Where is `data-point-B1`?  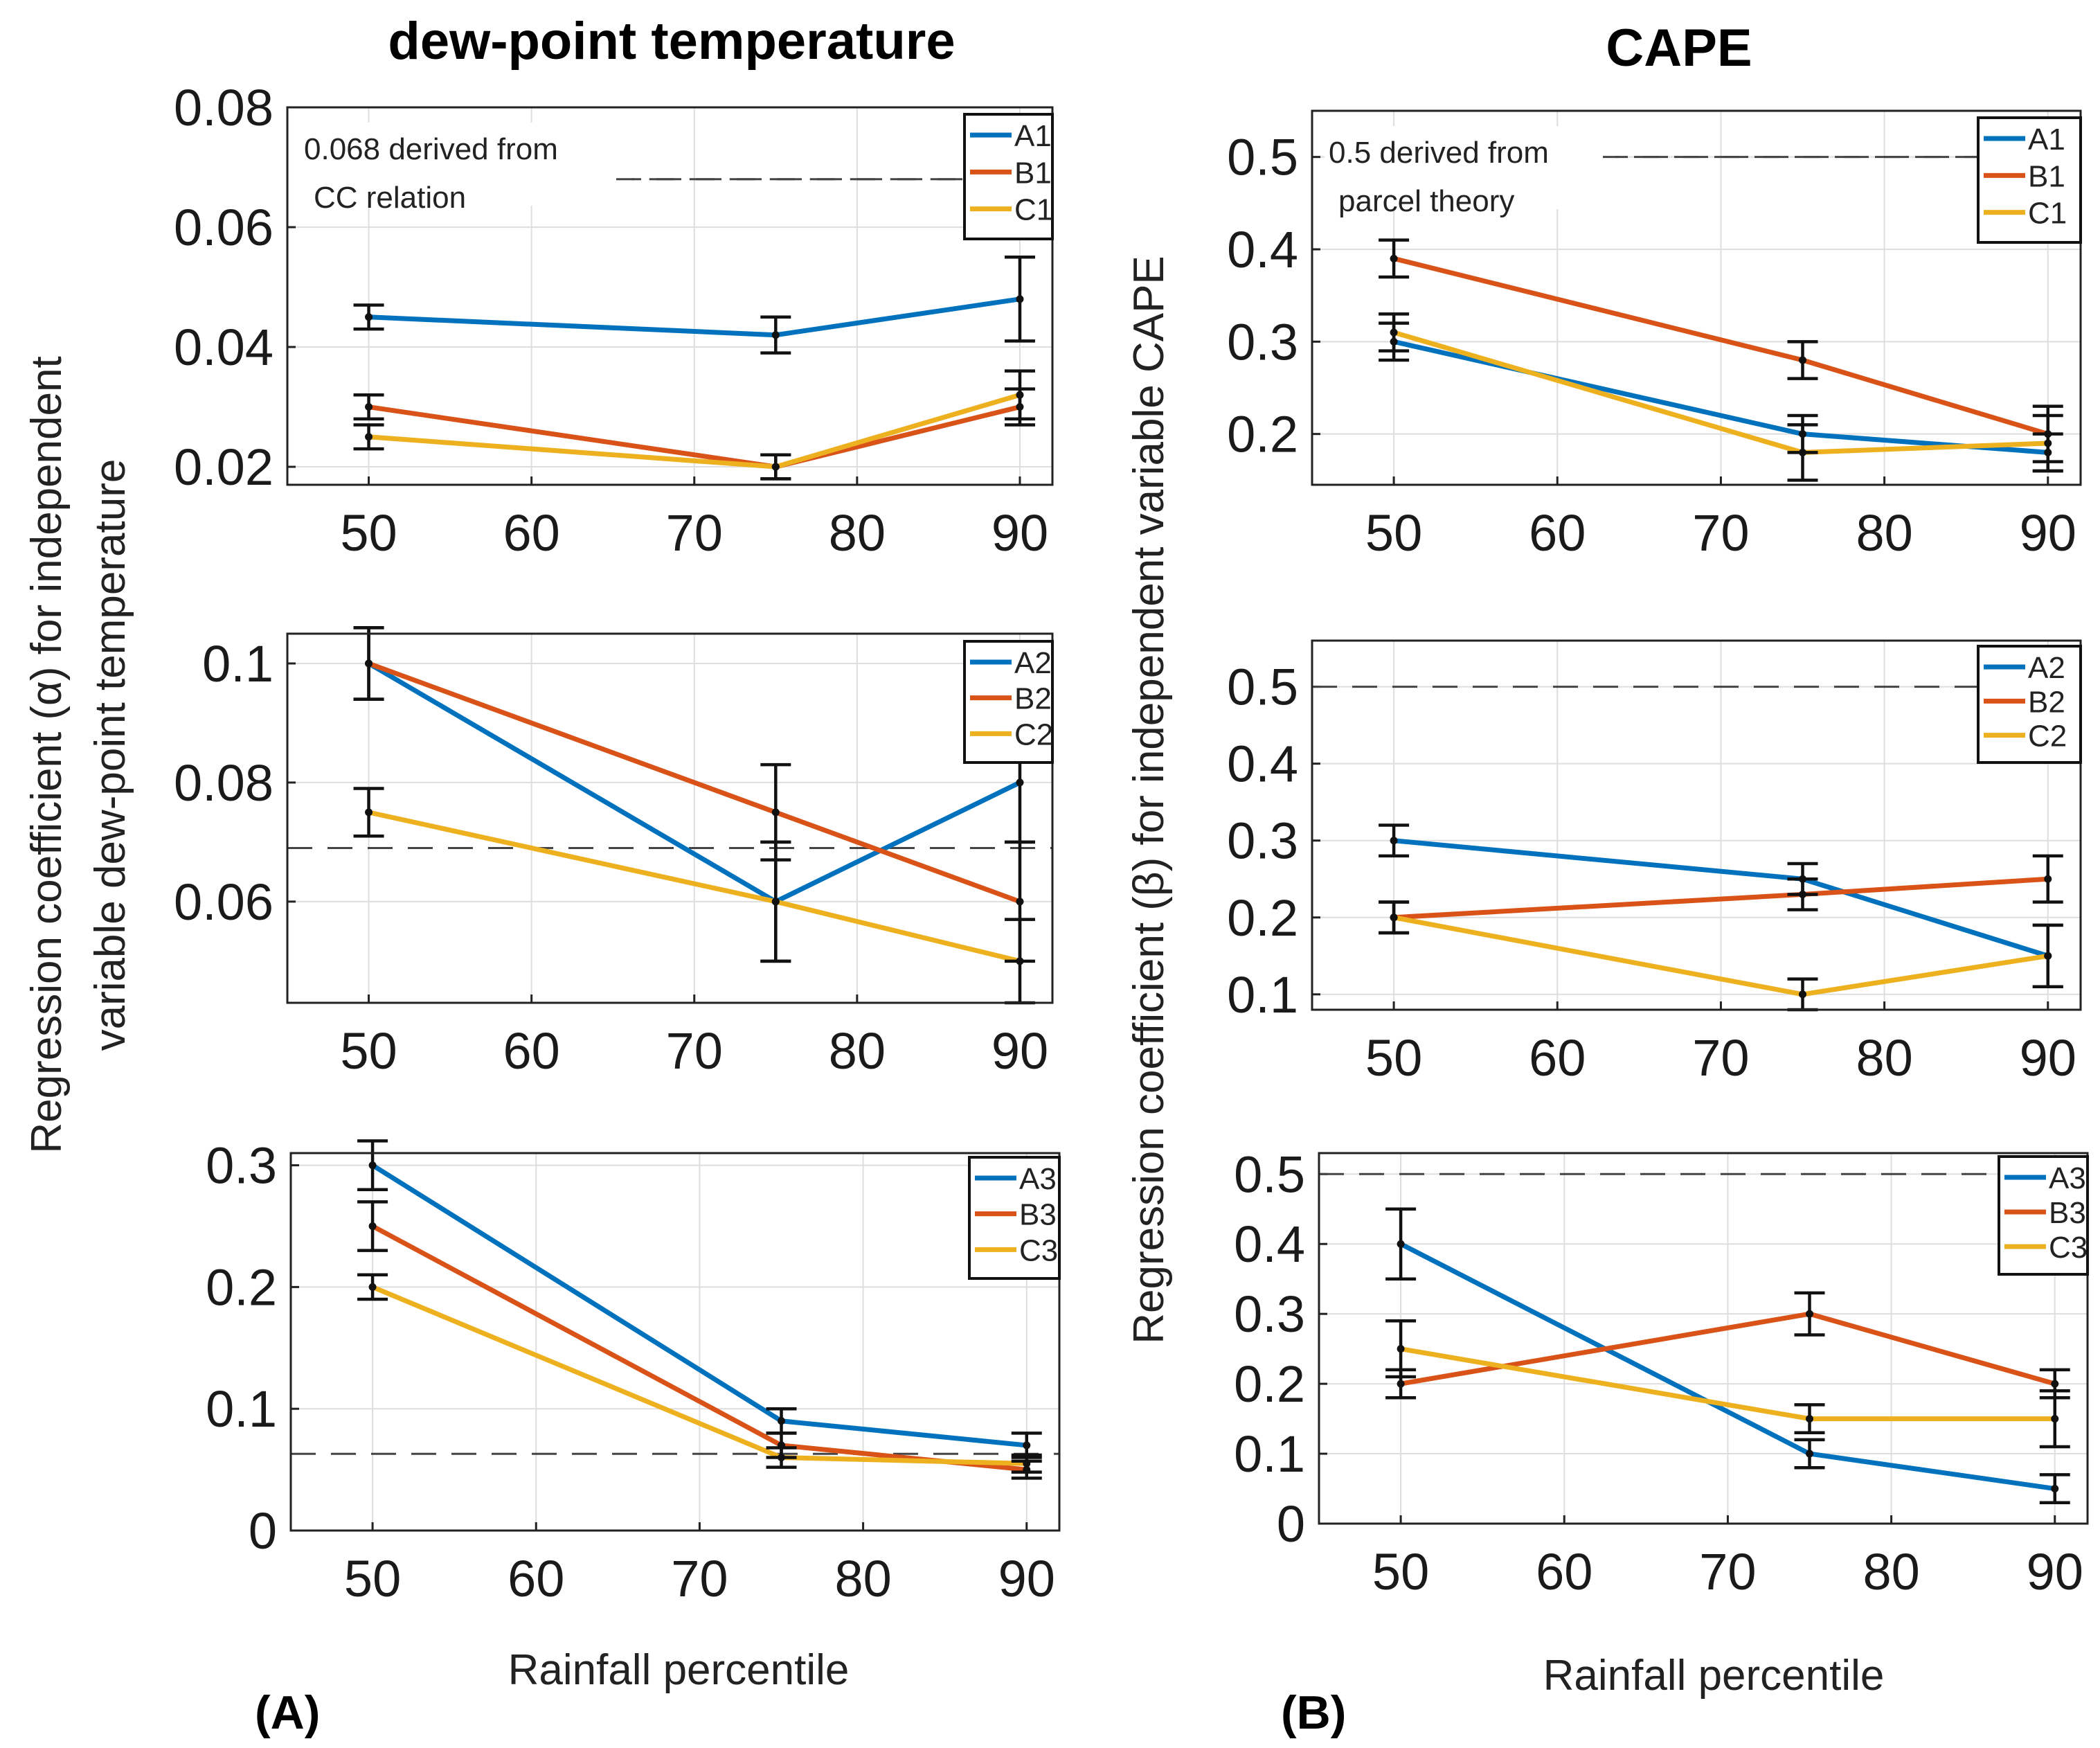 data-point-B1 is located at coordinates (1394, 258).